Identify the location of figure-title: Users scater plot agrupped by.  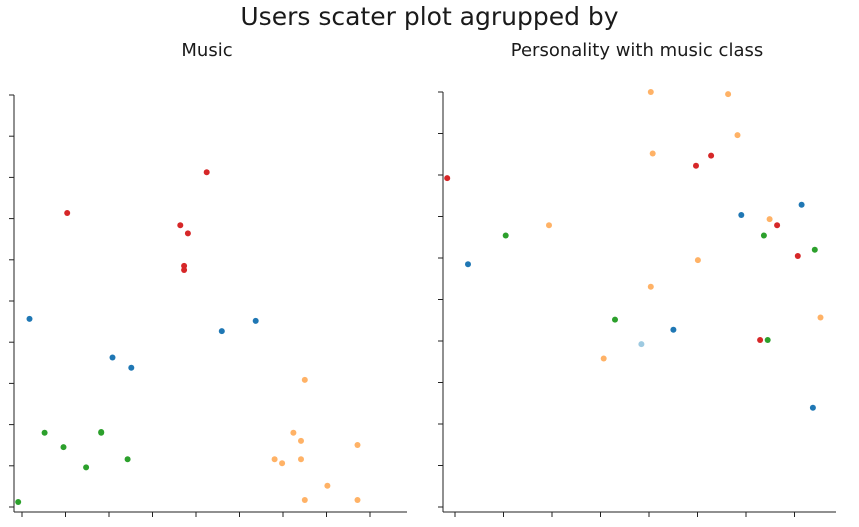
(429, 16).